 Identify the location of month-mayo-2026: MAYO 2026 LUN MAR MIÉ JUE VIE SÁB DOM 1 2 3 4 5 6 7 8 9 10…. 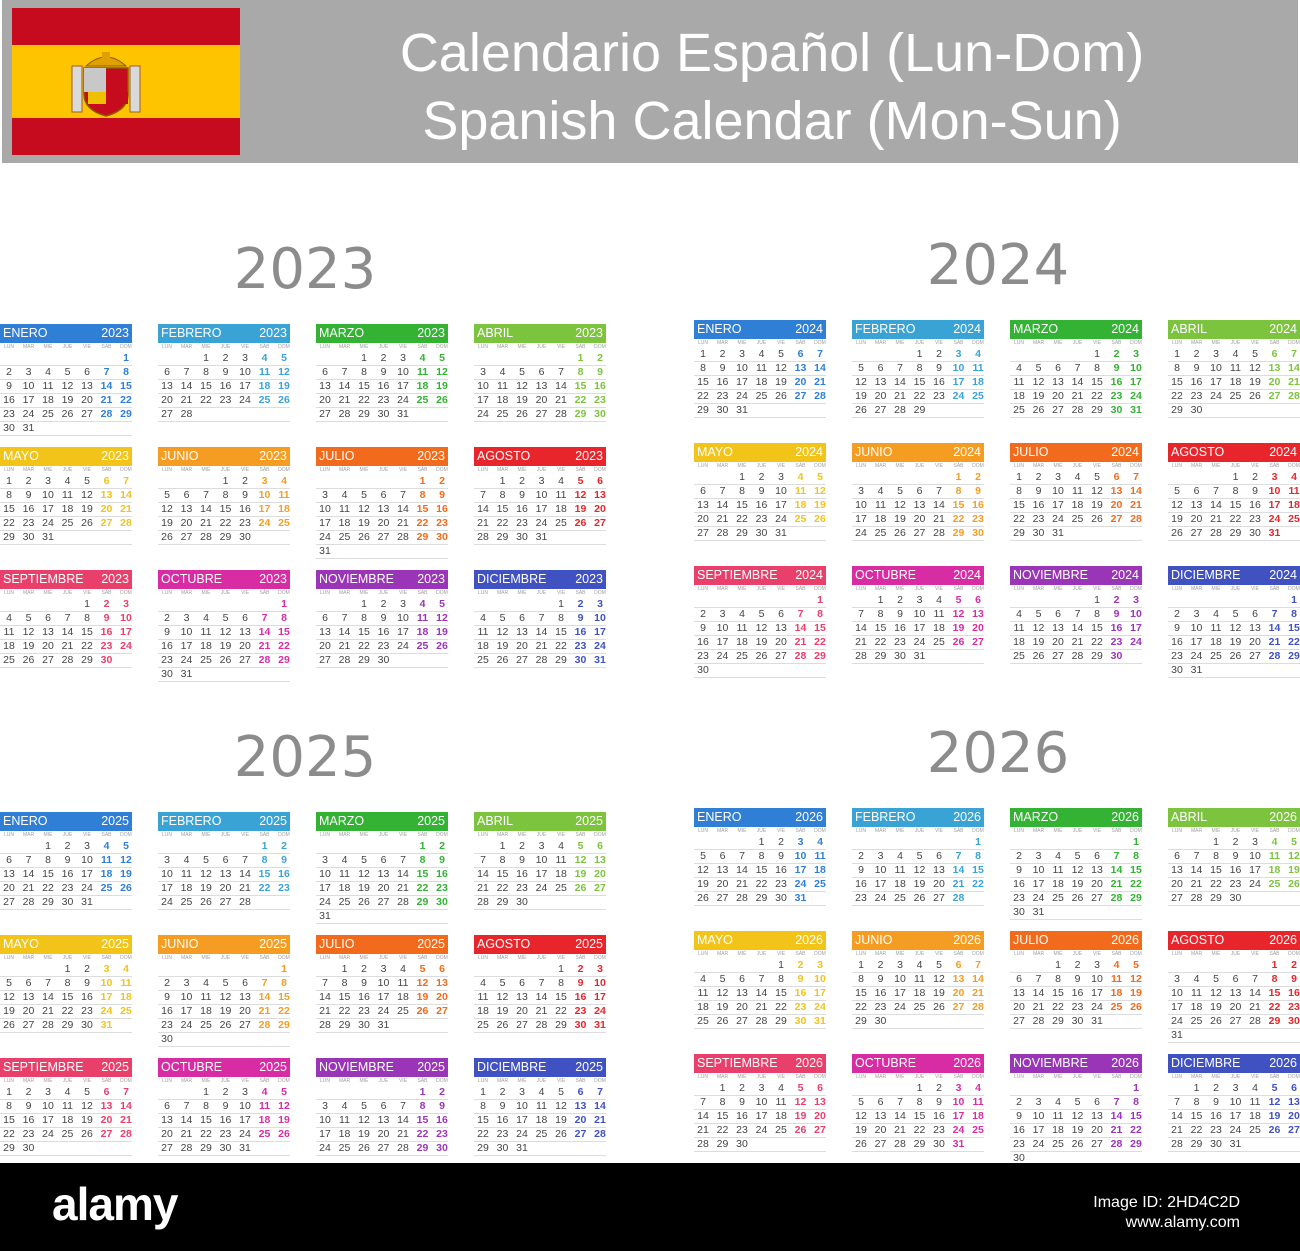
(760, 980).